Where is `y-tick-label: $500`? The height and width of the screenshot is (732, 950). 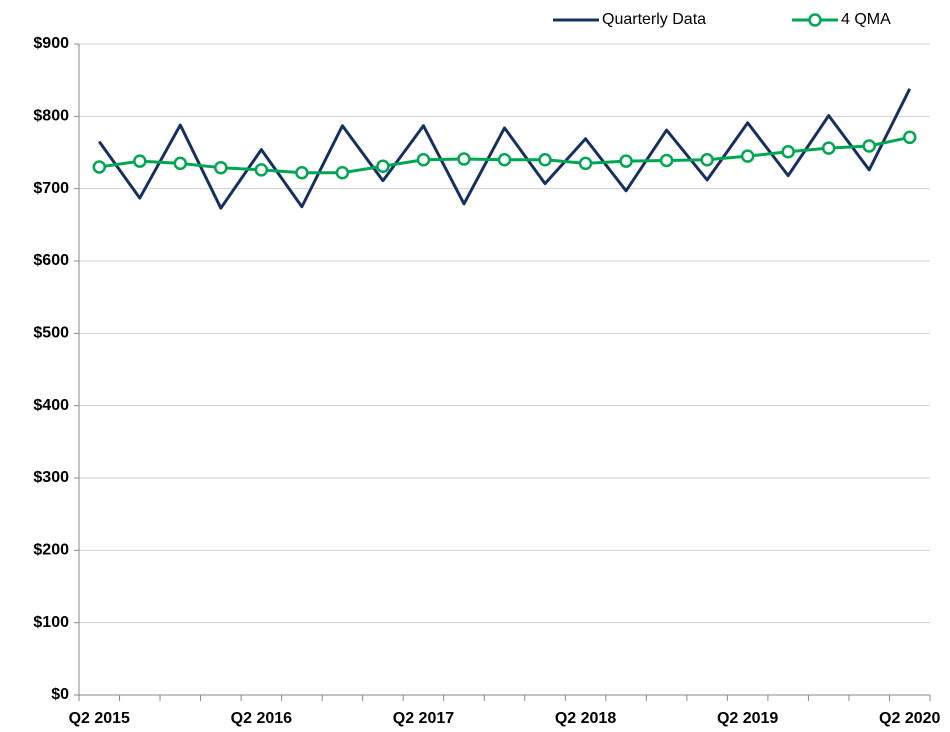
y-tick-label: $500 is located at coordinates (51, 333).